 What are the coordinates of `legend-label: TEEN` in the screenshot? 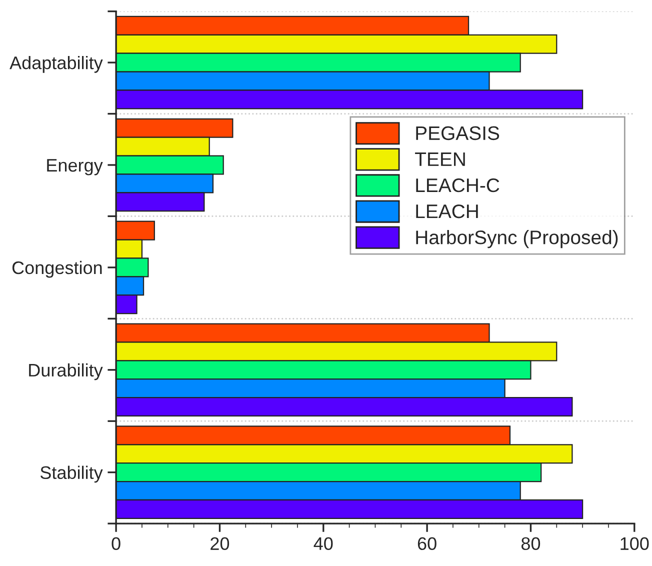 It's located at (440, 159).